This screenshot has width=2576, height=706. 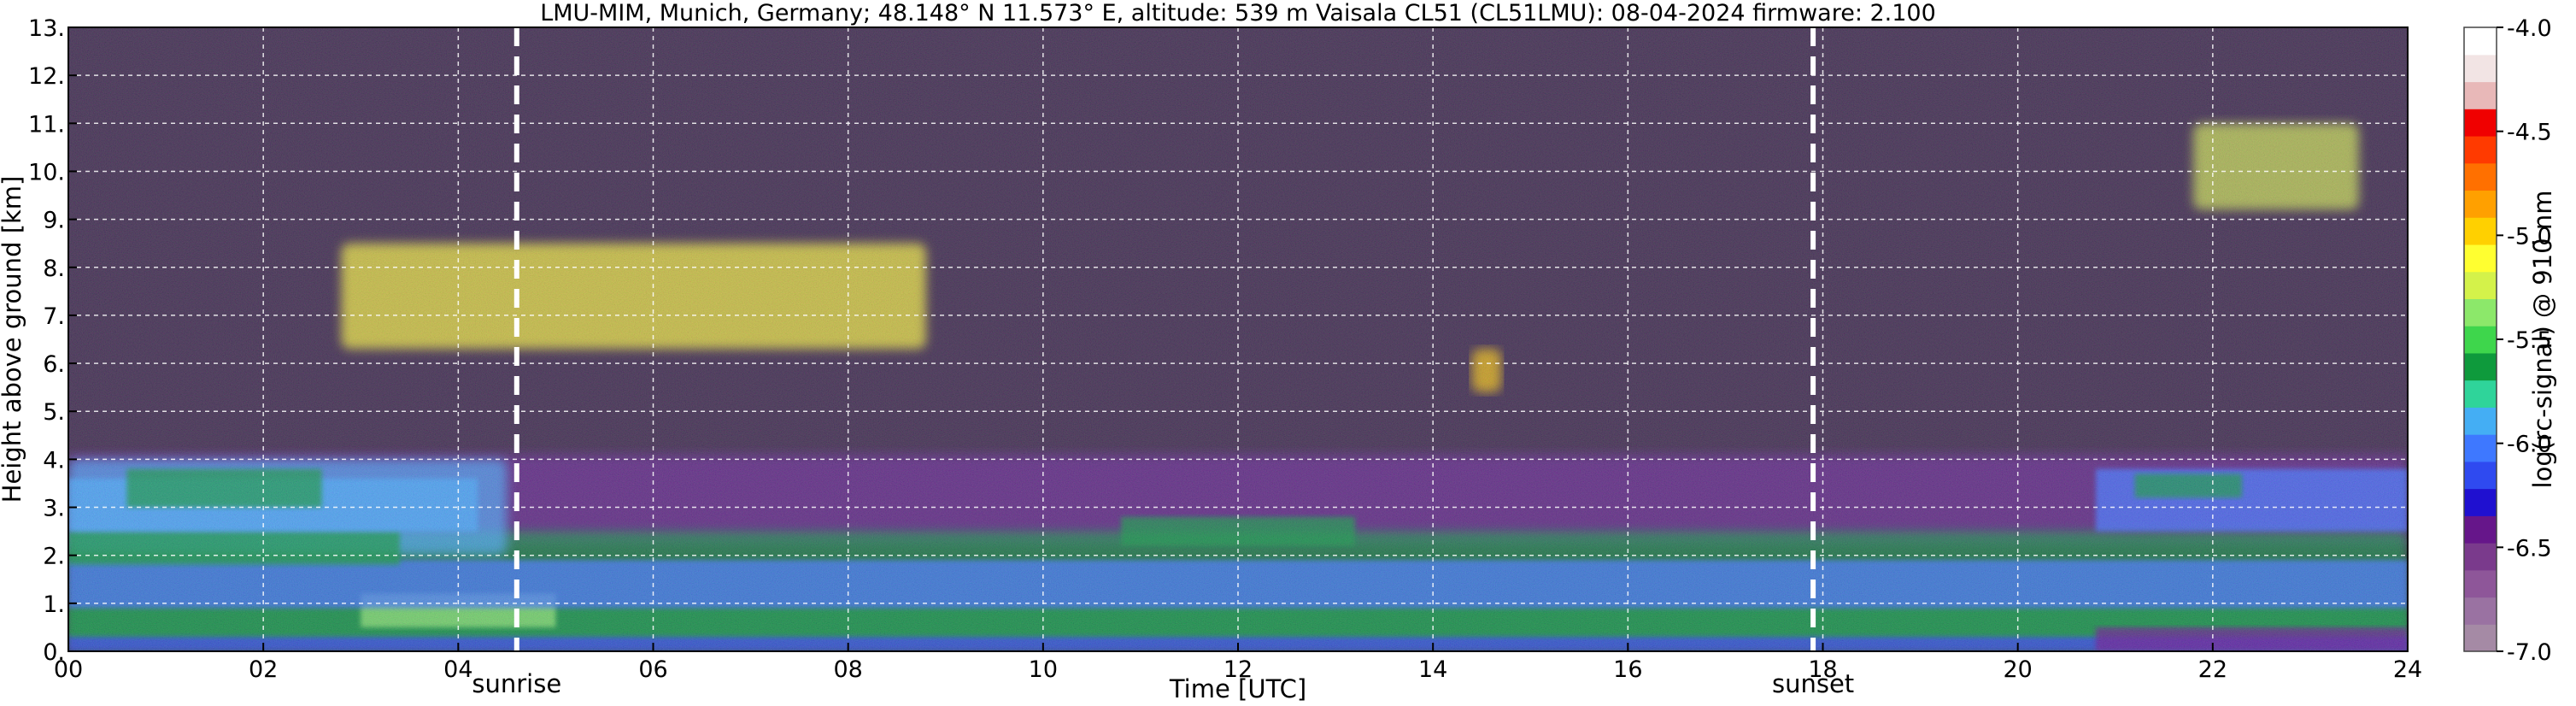 I want to click on x-tick-label: 02, so click(x=263, y=669).